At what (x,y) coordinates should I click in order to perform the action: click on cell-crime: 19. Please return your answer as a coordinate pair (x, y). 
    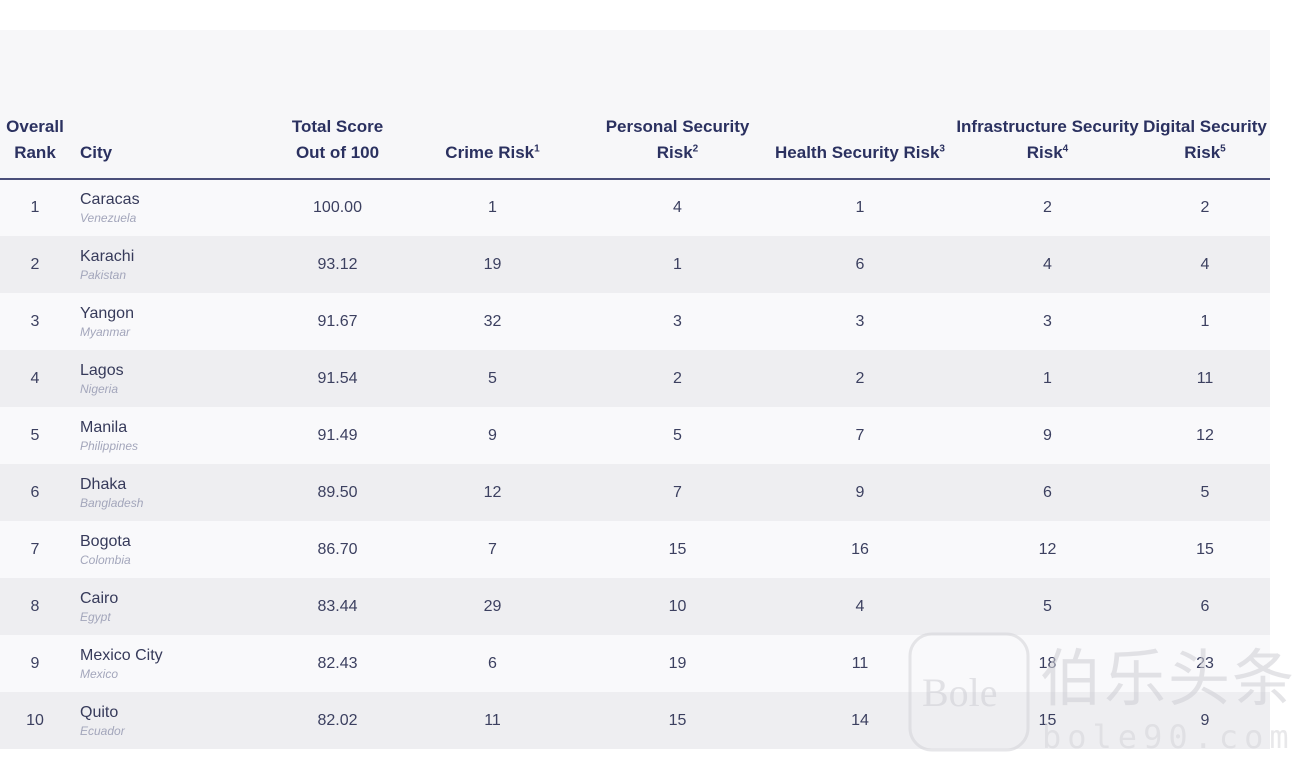
    Looking at the image, I should click on (492, 264).